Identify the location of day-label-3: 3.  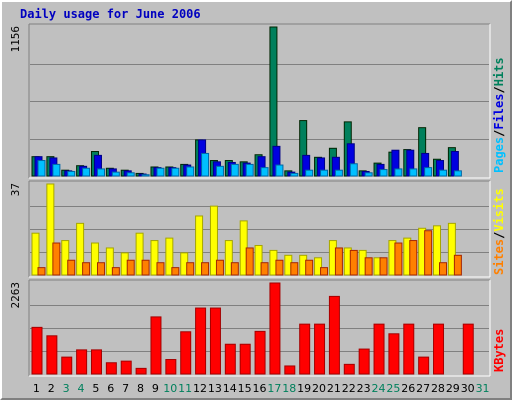
(66, 388).